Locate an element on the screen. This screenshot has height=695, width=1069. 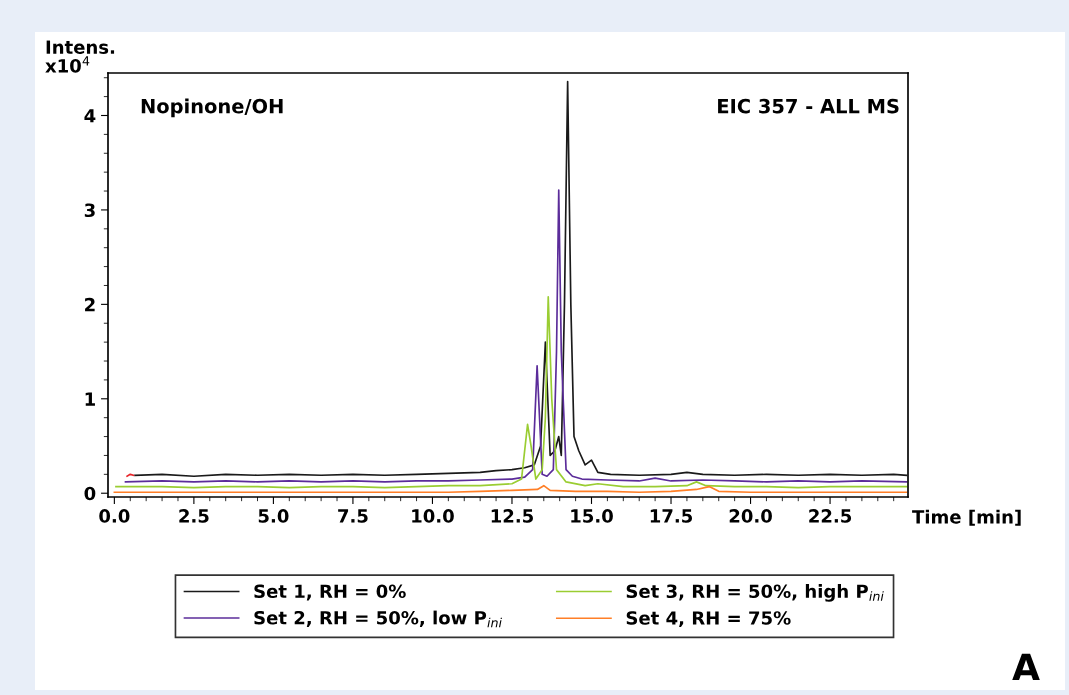
annotation: EIC 357 - ALL MS is located at coordinates (808, 106).